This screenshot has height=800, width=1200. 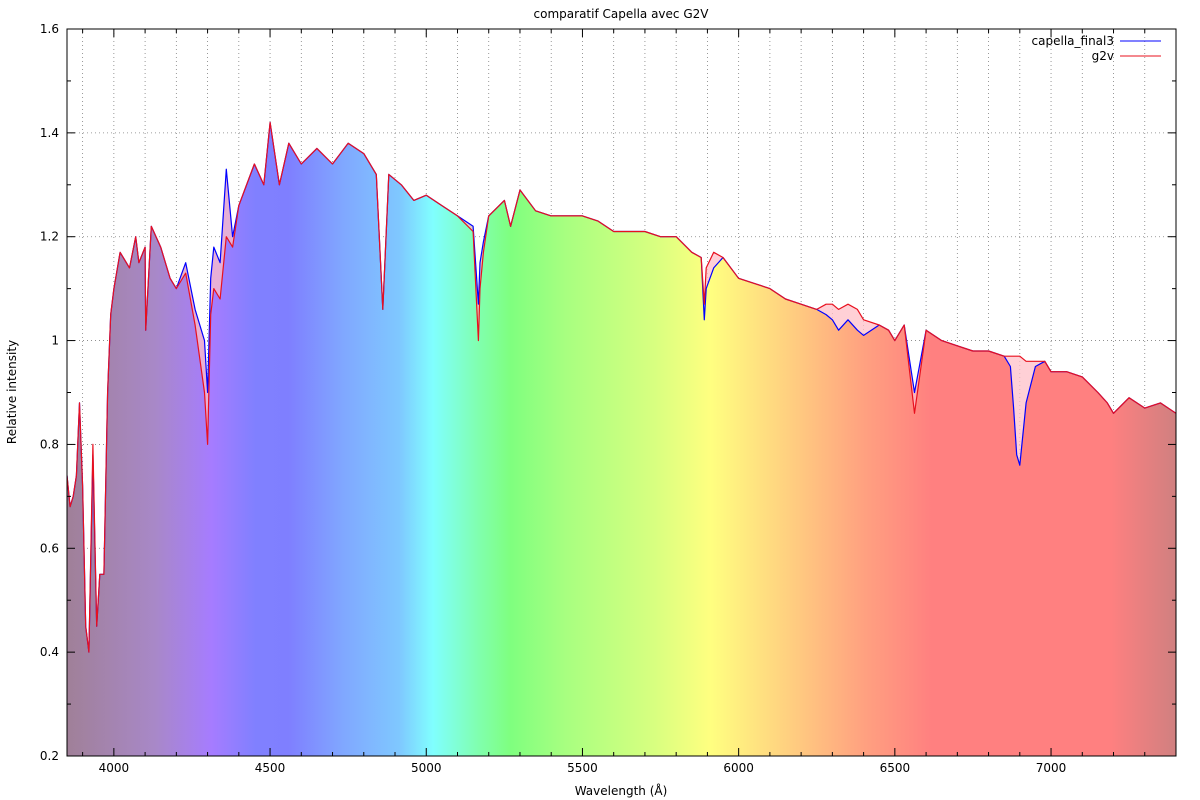 I want to click on chart-title: comparatif Capella avec G2V, so click(x=622, y=14).